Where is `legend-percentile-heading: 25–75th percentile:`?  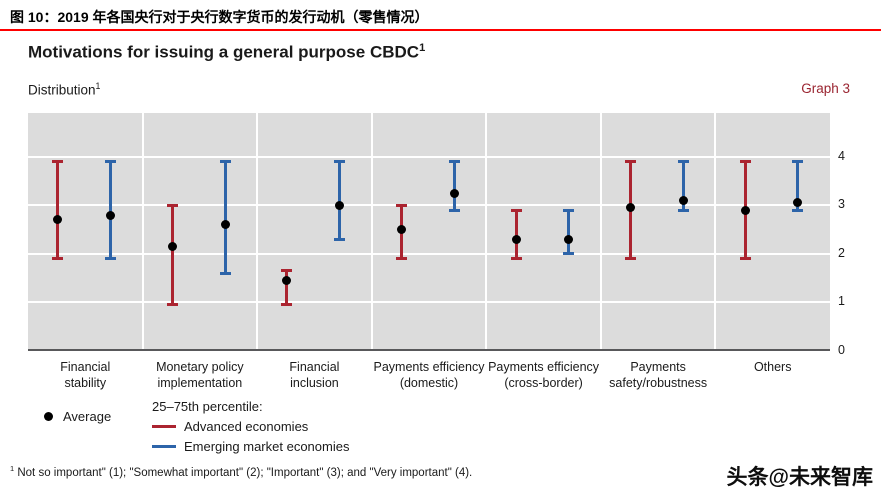 legend-percentile-heading: 25–75th percentile: is located at coordinates (207, 406).